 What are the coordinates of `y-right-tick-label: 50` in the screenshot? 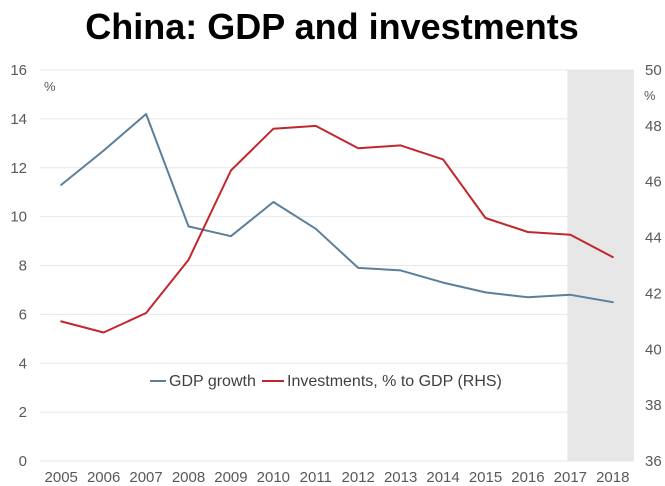 It's located at (653, 70).